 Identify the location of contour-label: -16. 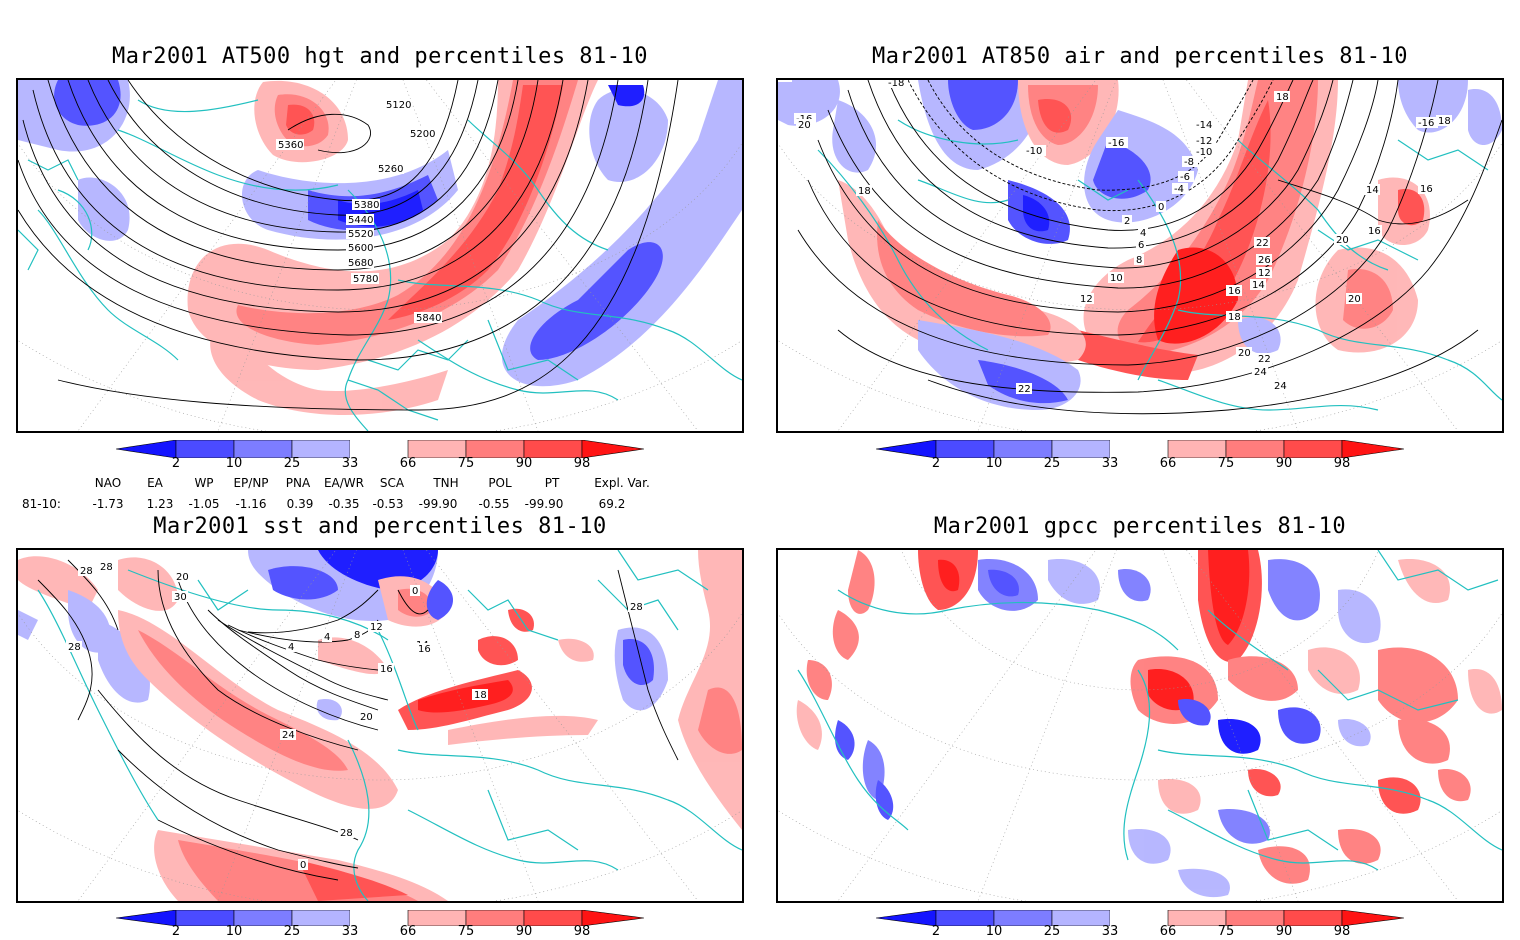
(1116, 143).